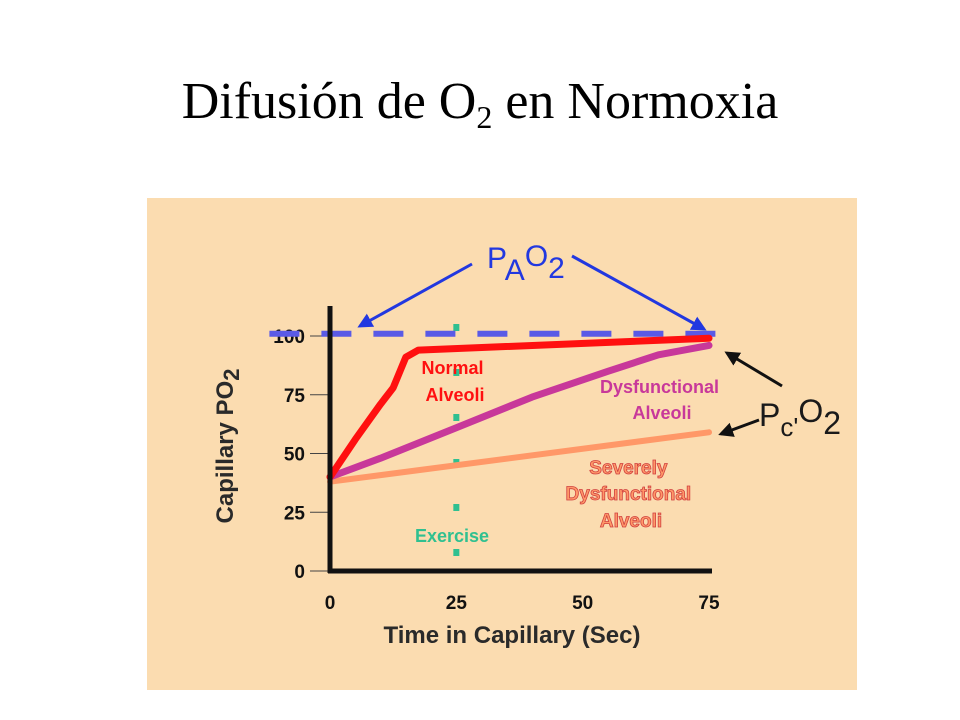  What do you see at coordinates (415, 295) in the screenshot?
I see `pao2-arrow-left` at bounding box center [415, 295].